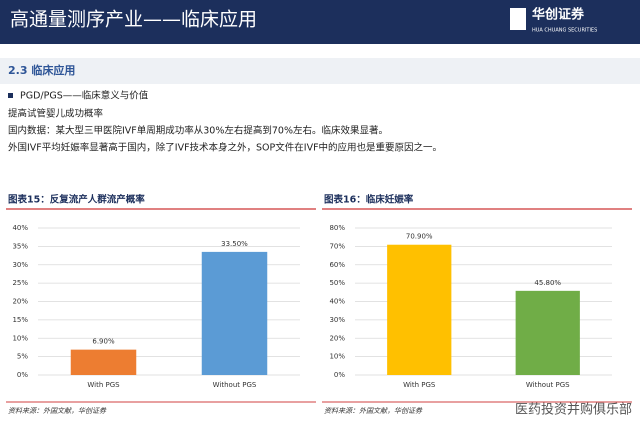 This screenshot has width=640, height=436. What do you see at coordinates (558, 15) in the screenshot?
I see `logo-text: 华创证券` at bounding box center [558, 15].